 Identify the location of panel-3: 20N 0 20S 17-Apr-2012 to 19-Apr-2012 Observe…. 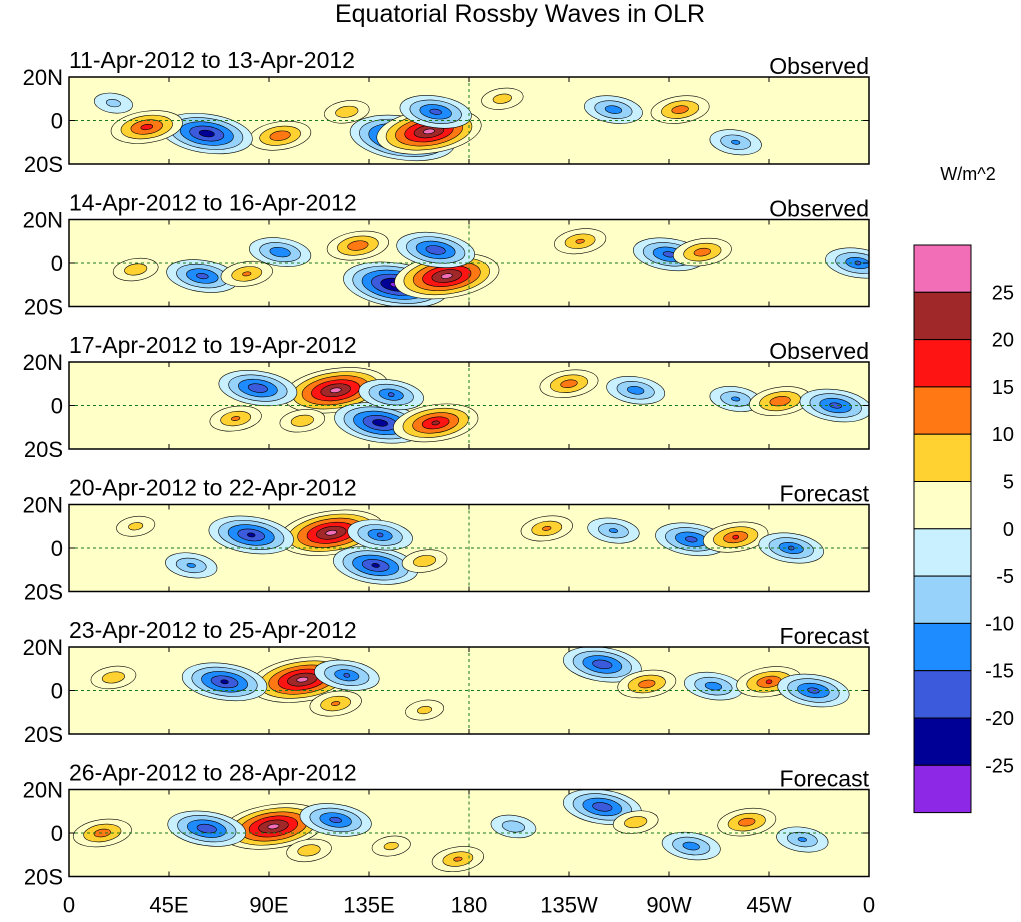
(446, 397).